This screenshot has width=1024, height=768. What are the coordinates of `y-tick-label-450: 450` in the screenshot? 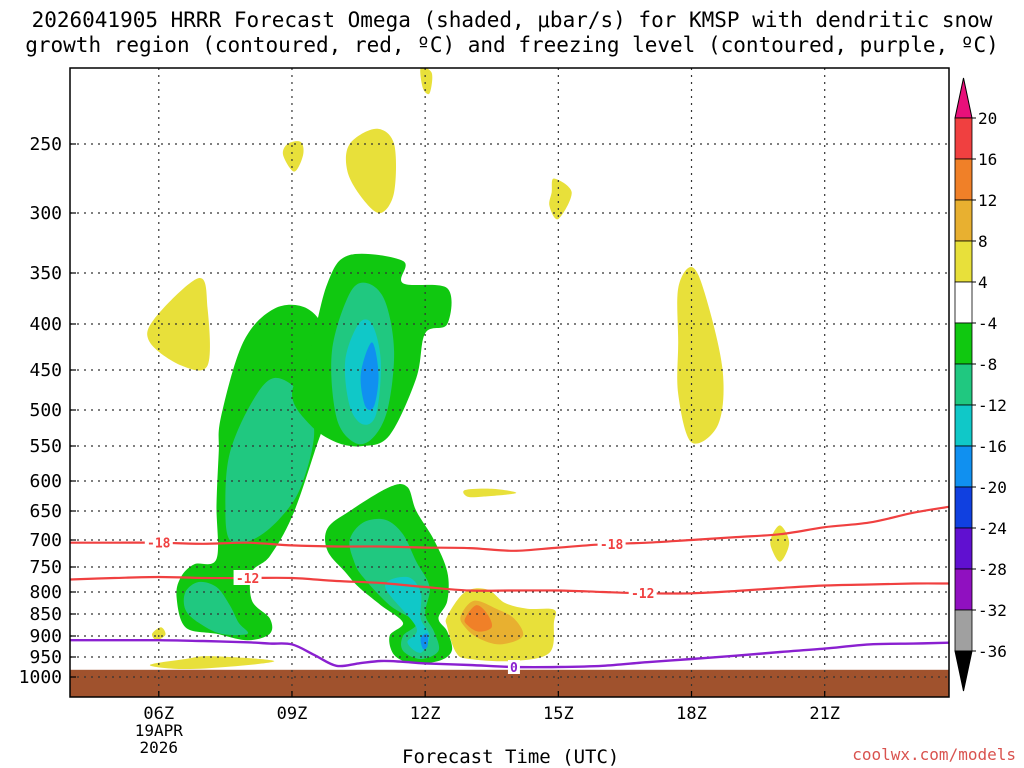 It's located at (45, 370).